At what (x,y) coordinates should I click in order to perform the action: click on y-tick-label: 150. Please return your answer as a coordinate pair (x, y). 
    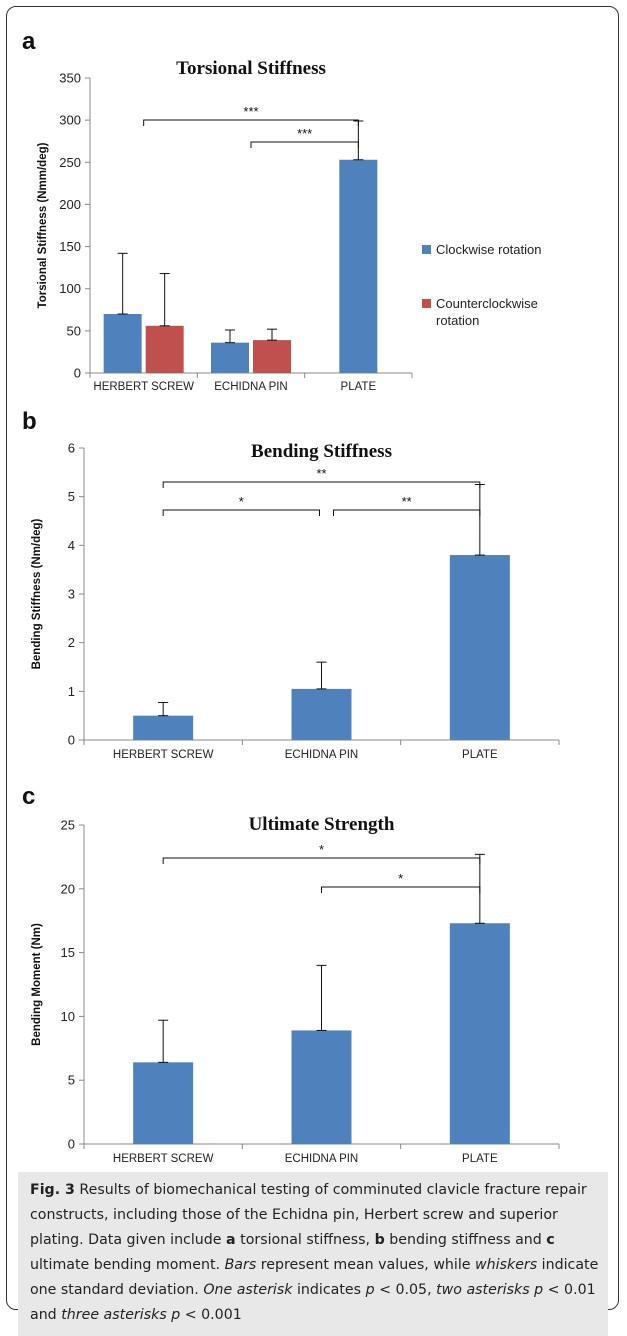
    Looking at the image, I should click on (70, 246).